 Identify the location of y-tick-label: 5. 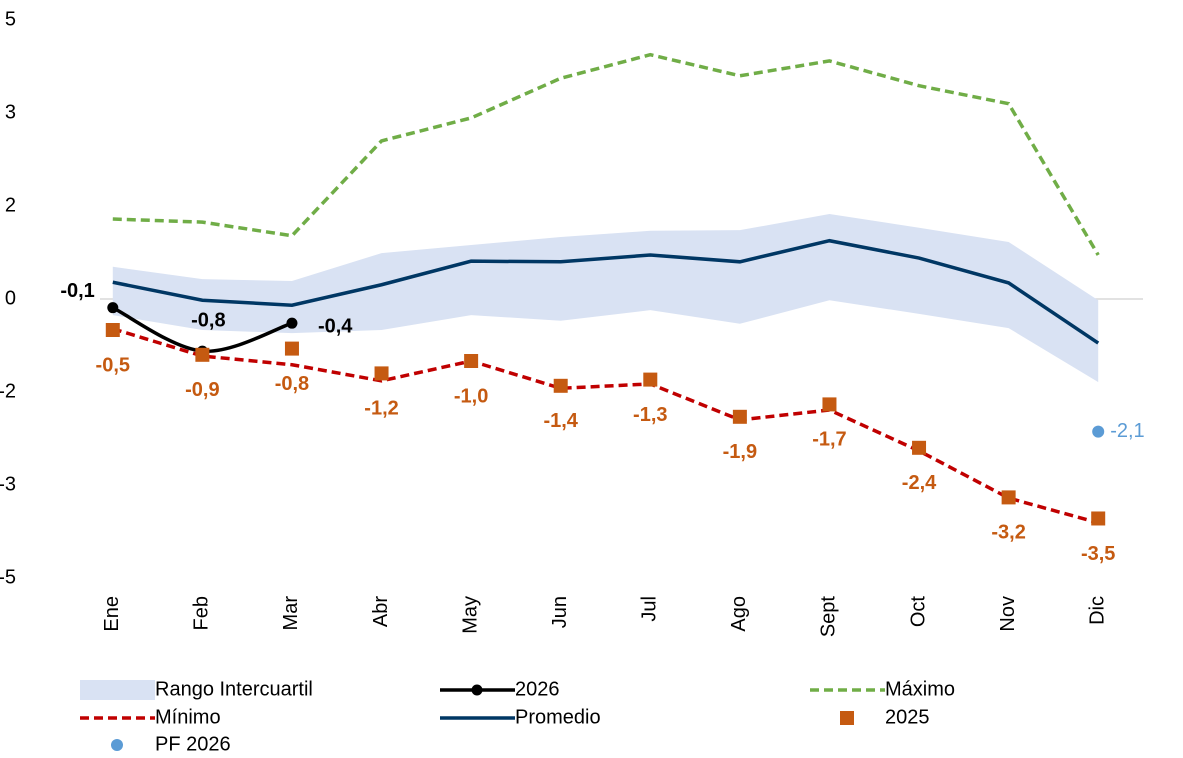
(10, 19).